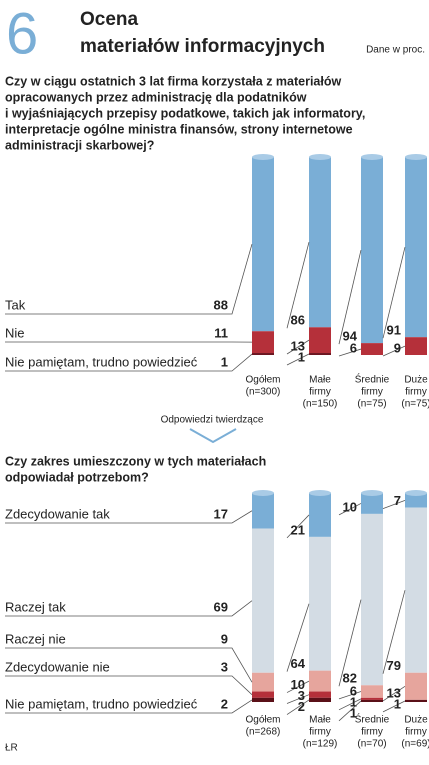  Describe the element at coordinates (22, 33) in the screenshot. I see `header-number: 6` at that location.